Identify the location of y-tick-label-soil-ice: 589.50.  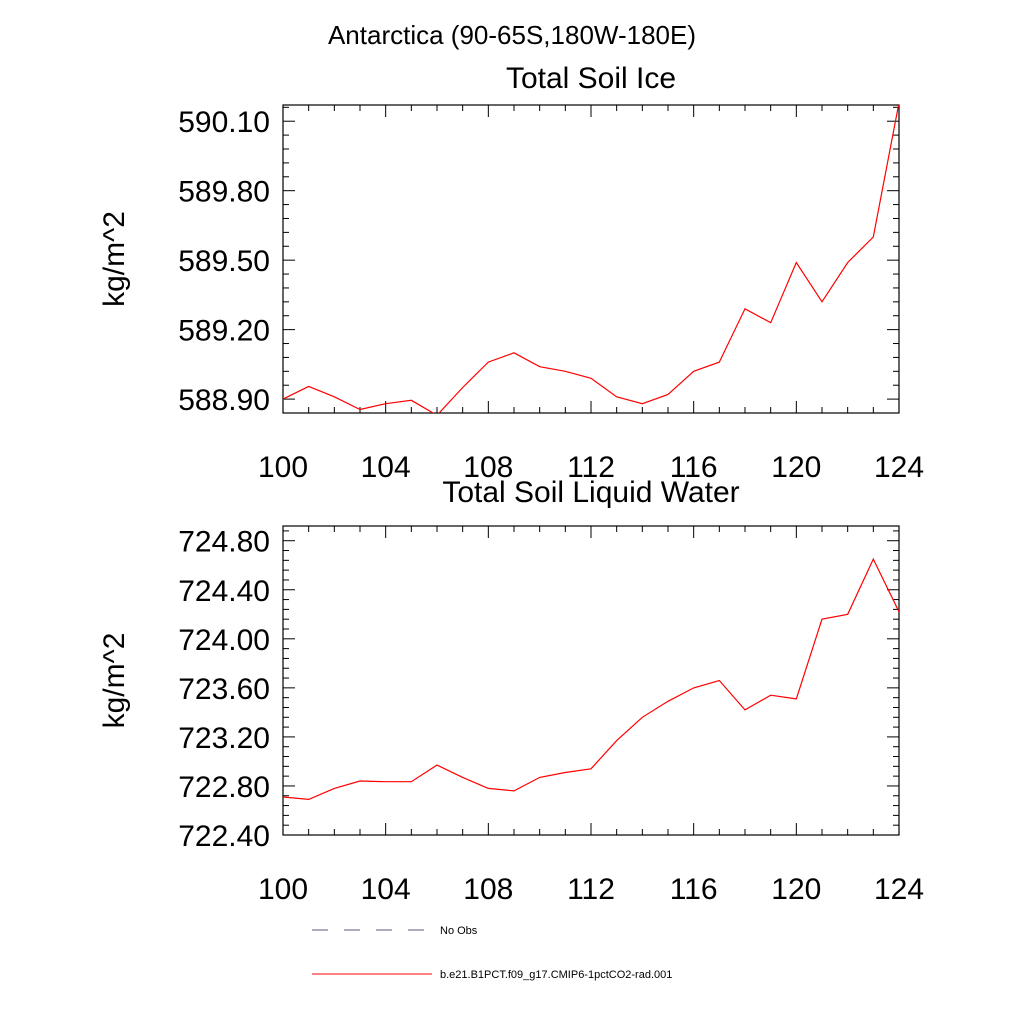
(224, 261).